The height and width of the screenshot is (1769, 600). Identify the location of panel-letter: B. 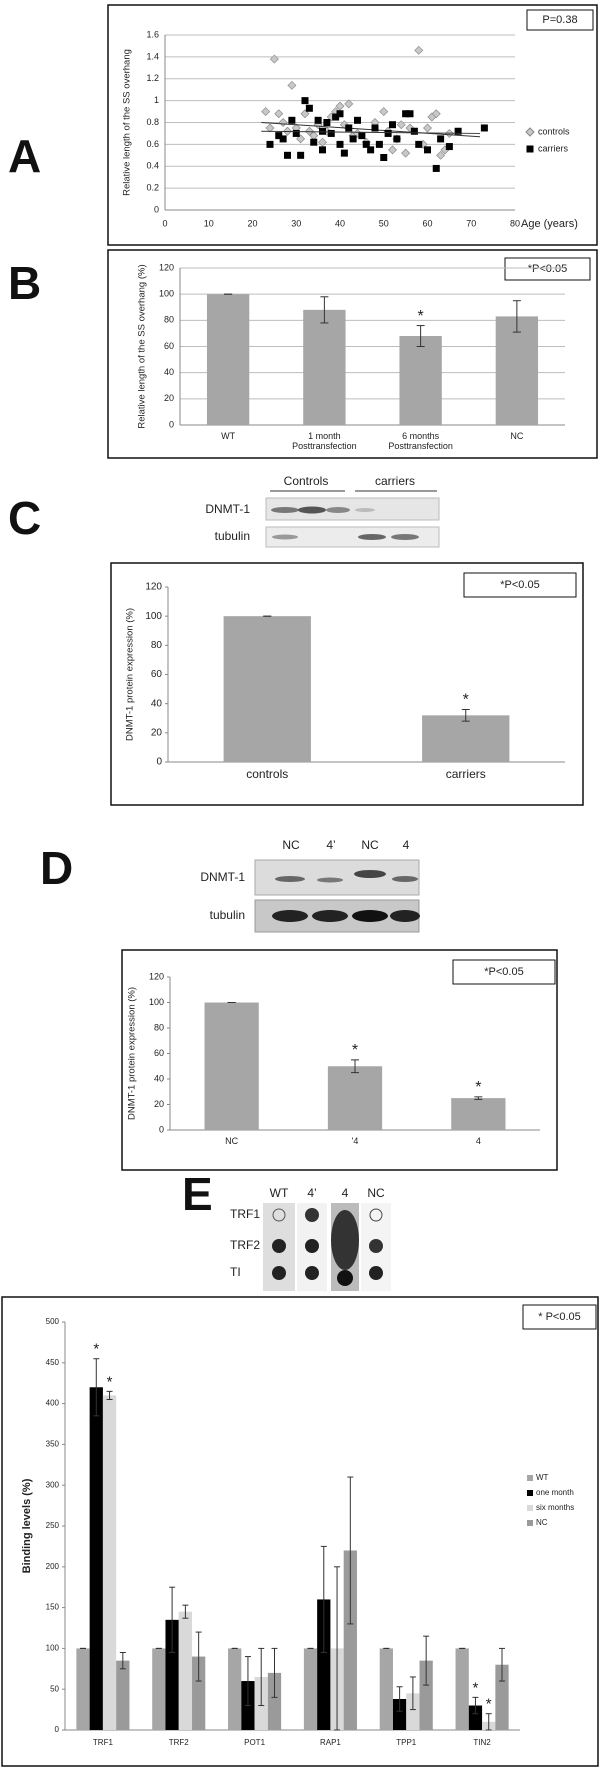
(24, 283).